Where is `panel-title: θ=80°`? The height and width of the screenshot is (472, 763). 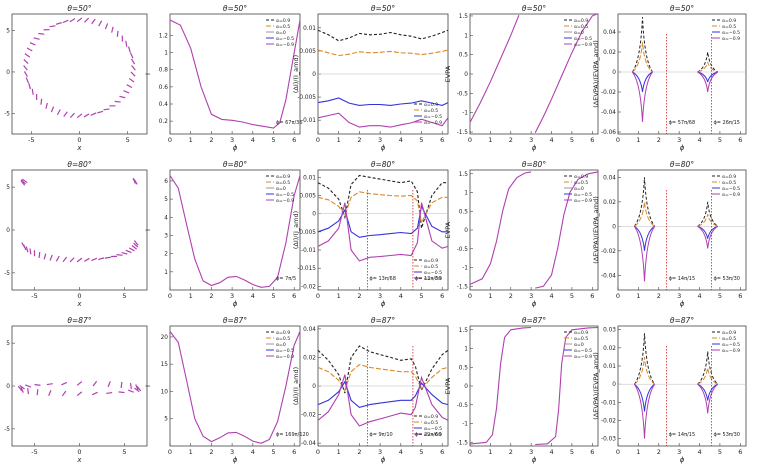
panel-title: θ=80° is located at coordinates (682, 164).